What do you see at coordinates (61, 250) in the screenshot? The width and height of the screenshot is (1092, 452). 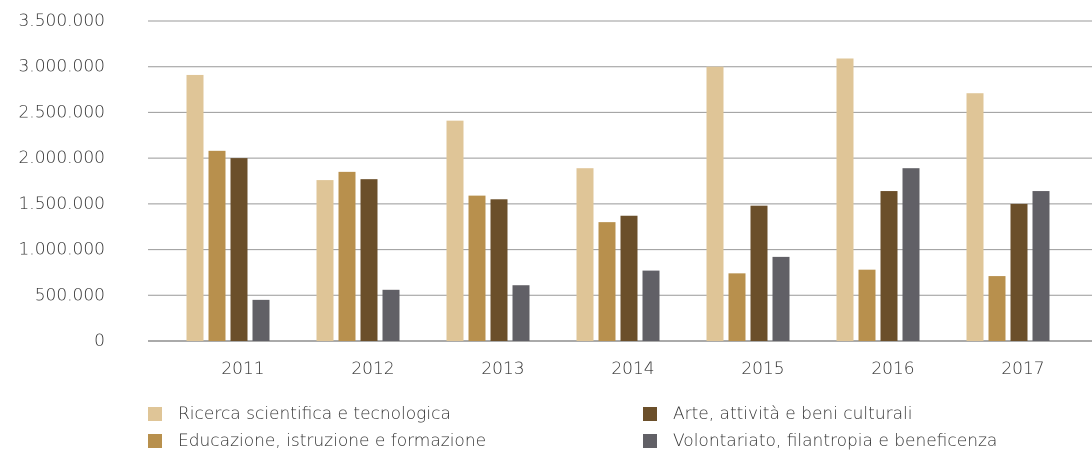 I see `y-tick-label: 1.000.000` at bounding box center [61, 250].